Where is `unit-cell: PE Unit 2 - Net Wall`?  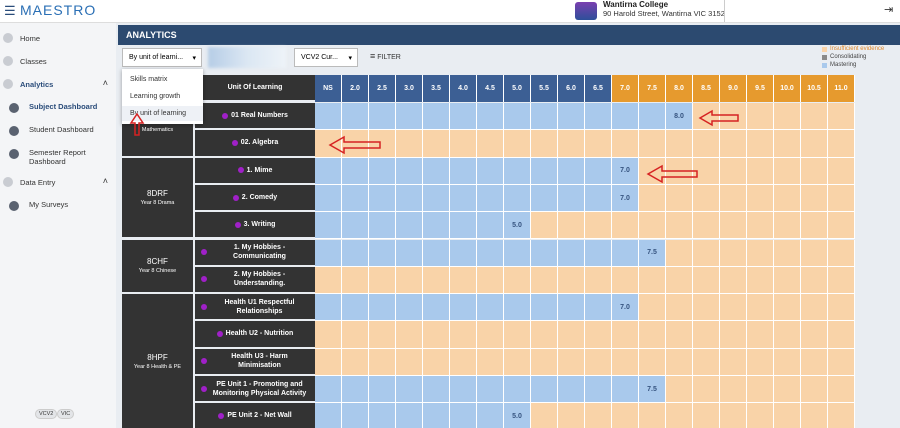
unit-cell: PE Unit 2 - Net Wall is located at coordinates (254, 415).